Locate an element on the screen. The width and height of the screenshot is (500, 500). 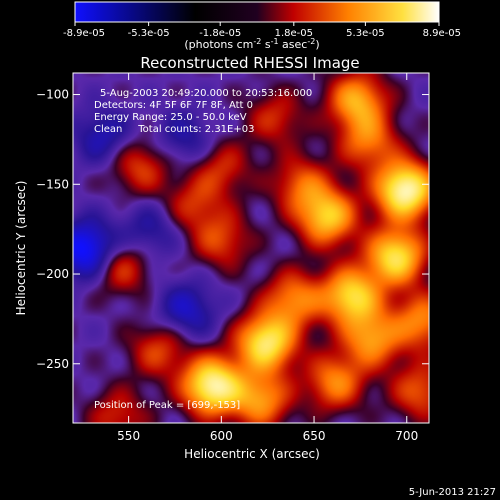
x-axis-label: Heliocentric X (arcsec) is located at coordinates (252, 454).